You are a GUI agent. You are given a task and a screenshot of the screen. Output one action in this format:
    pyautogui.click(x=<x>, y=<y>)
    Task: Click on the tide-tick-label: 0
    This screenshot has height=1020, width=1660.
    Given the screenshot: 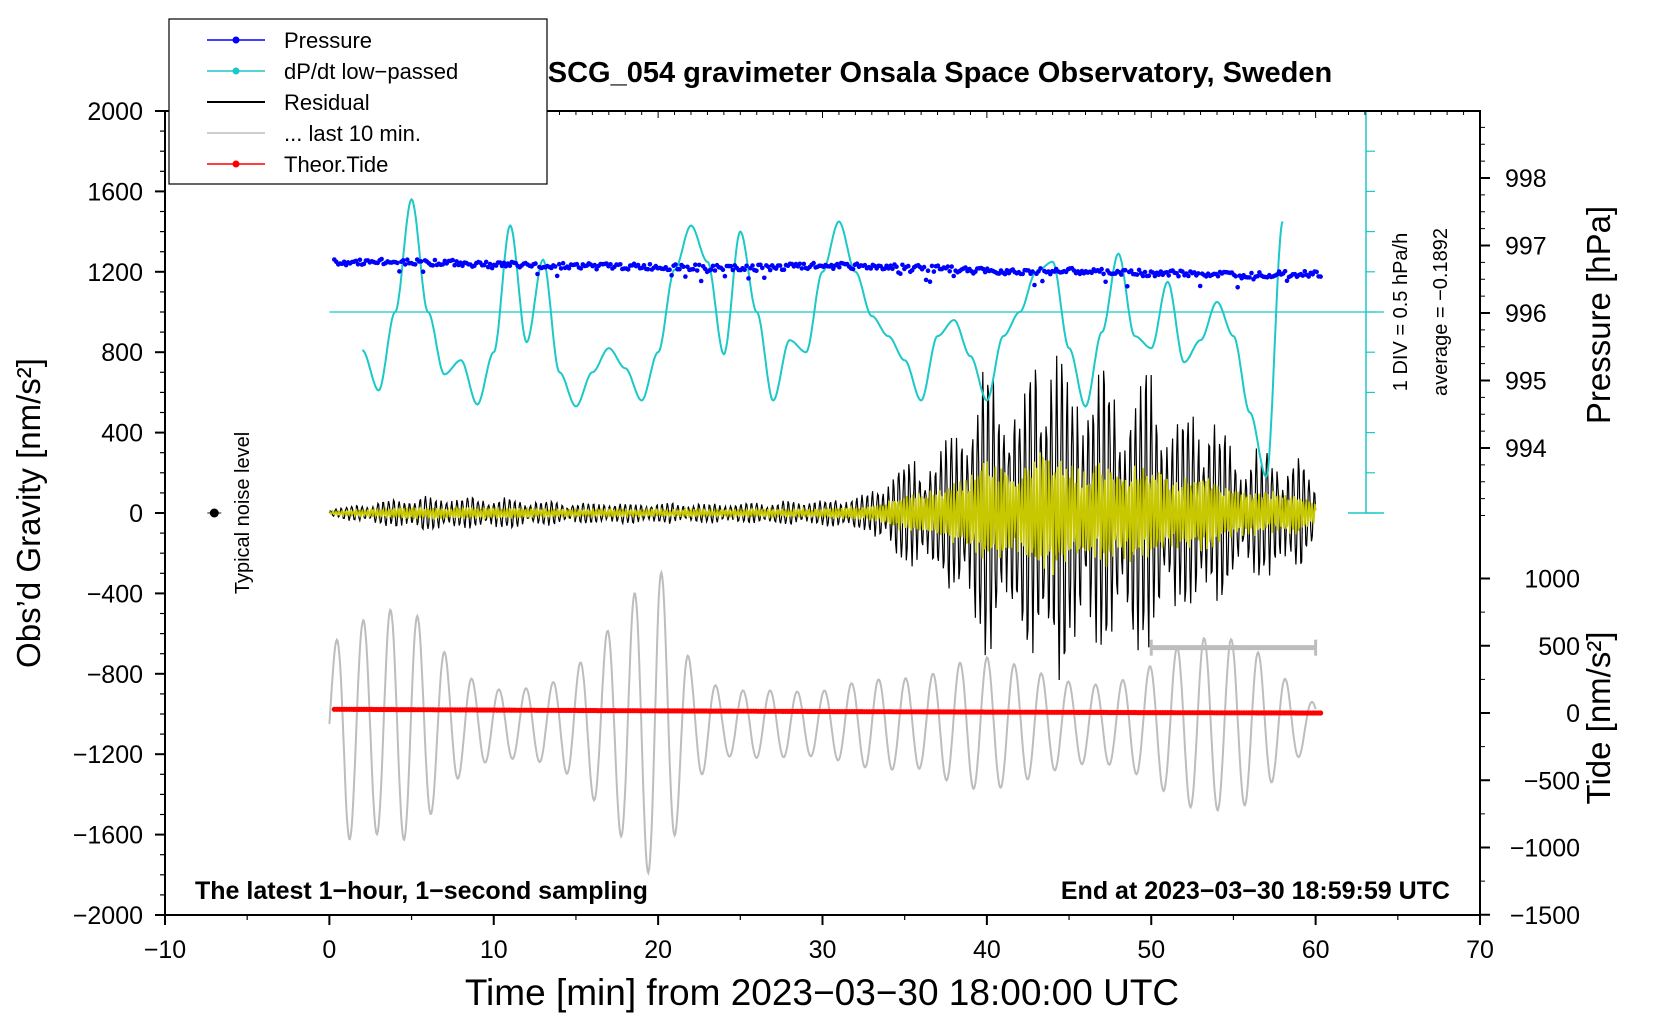 What is the action you would take?
    pyautogui.click(x=1573, y=714)
    